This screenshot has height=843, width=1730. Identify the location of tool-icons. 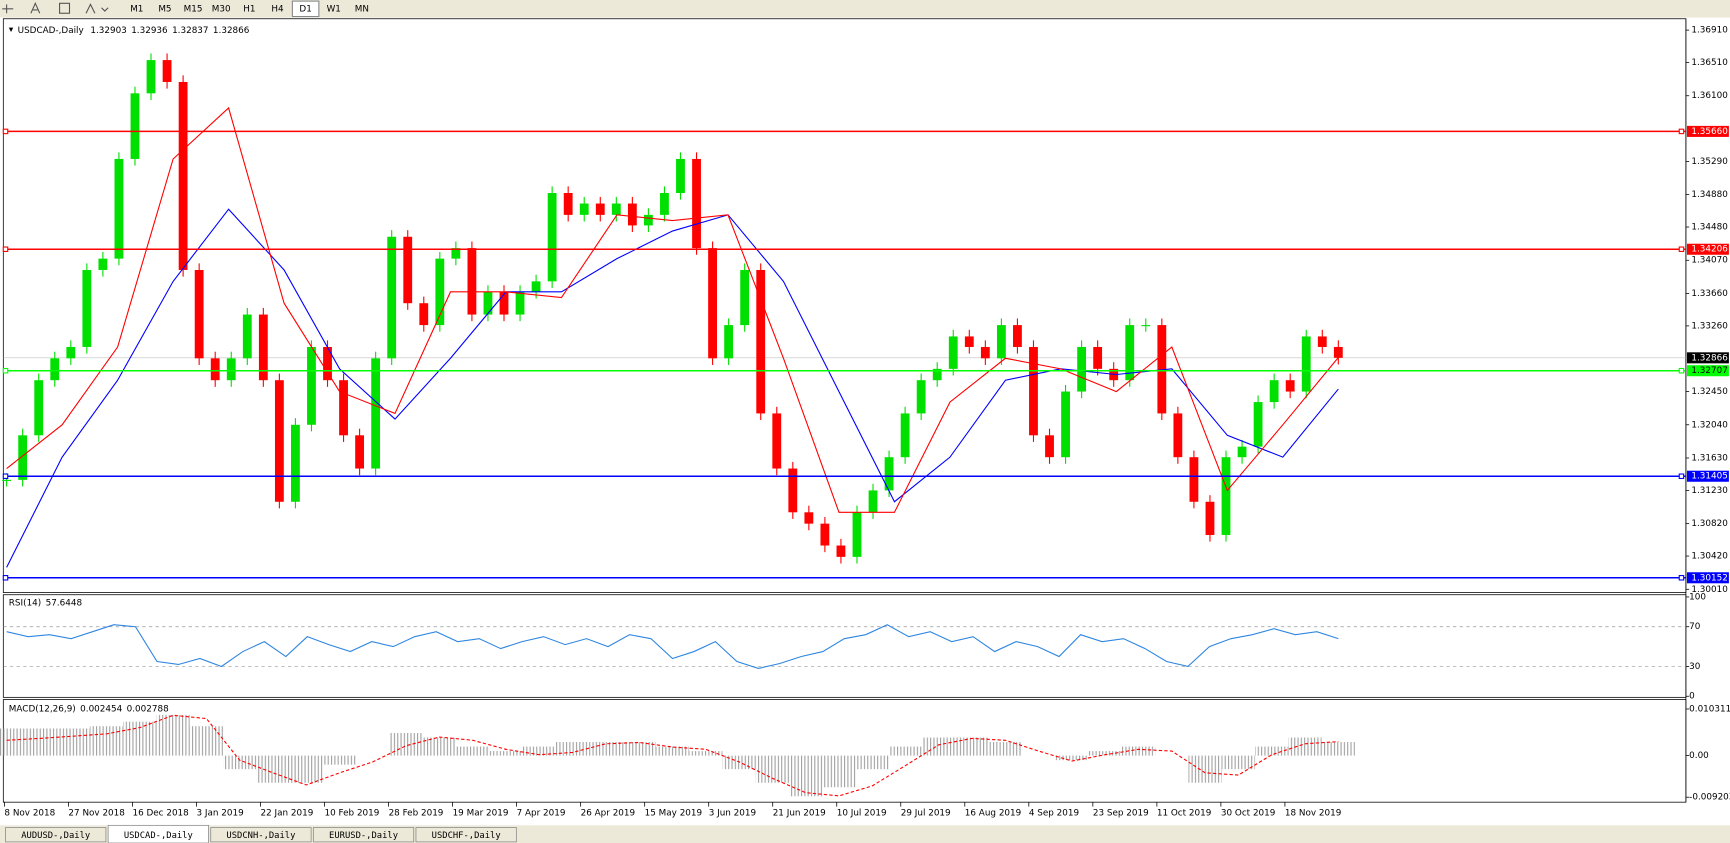
(55, 7).